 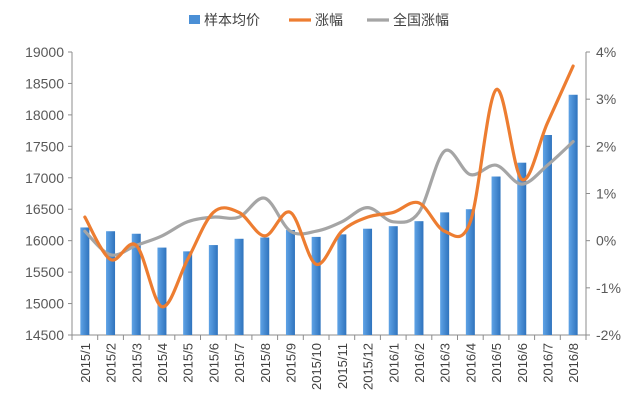 What do you see at coordinates (573, 363) in the screenshot?
I see `x-tick-label: 2016/8` at bounding box center [573, 363].